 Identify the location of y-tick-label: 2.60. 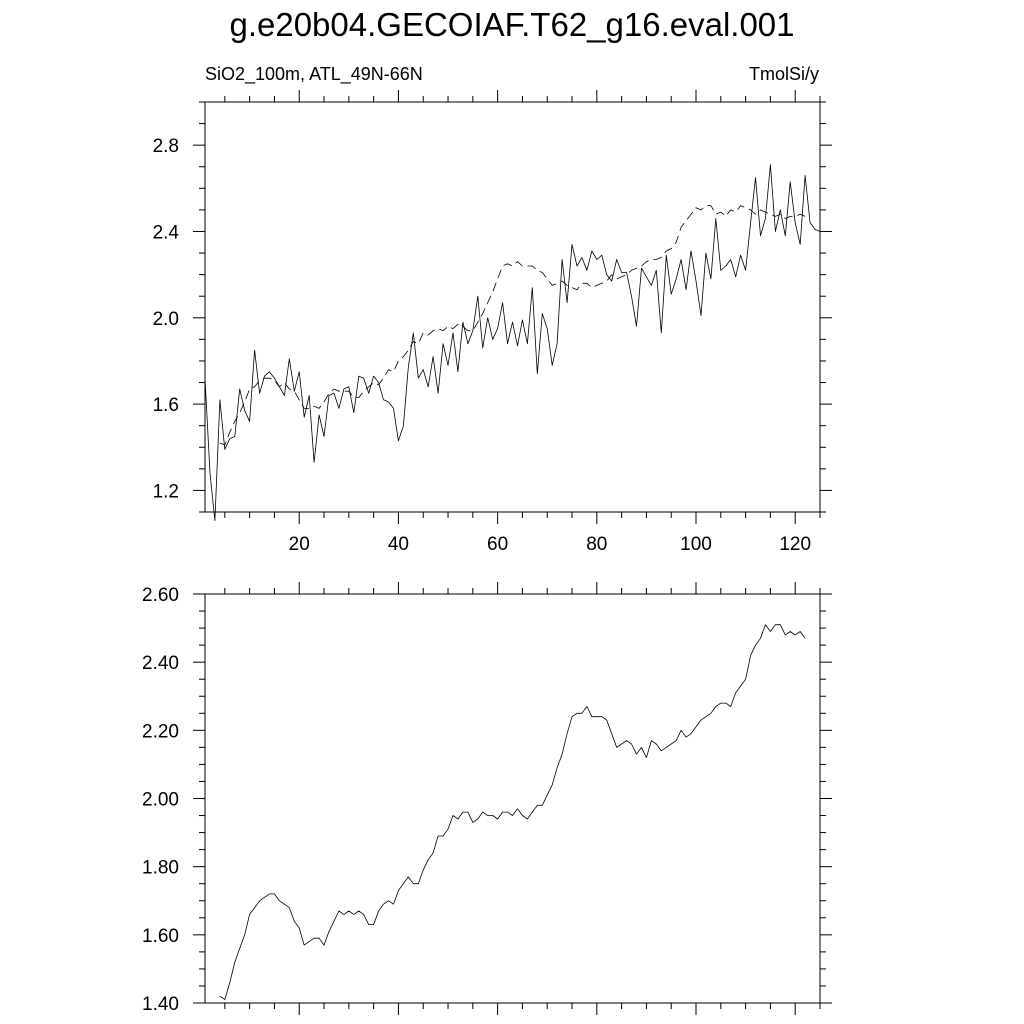
(160, 595).